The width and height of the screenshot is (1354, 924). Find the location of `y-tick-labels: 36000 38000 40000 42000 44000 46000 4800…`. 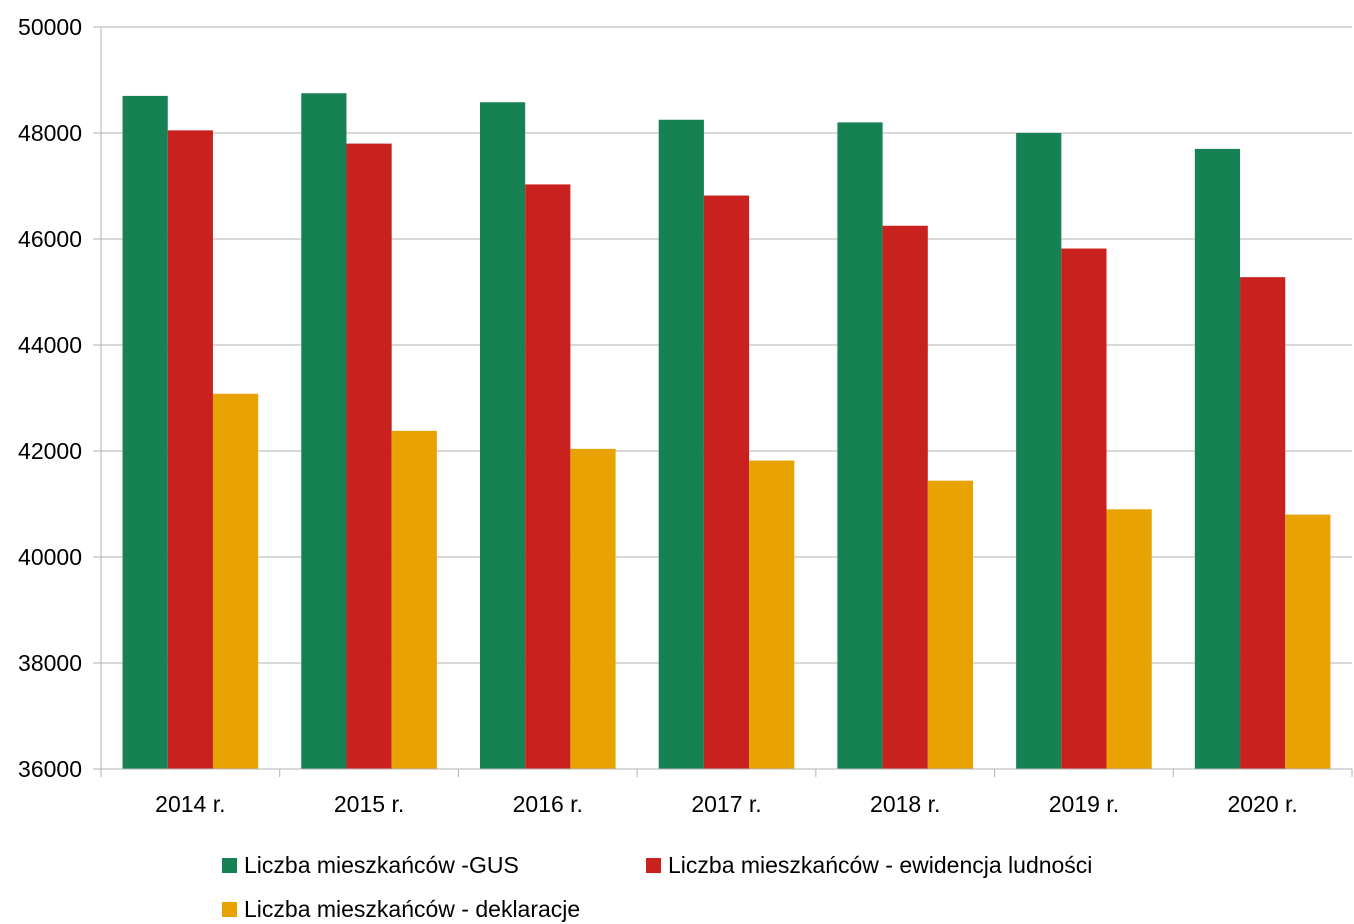

y-tick-labels: 36000 38000 40000 42000 44000 46000 4800… is located at coordinates (50, 398).